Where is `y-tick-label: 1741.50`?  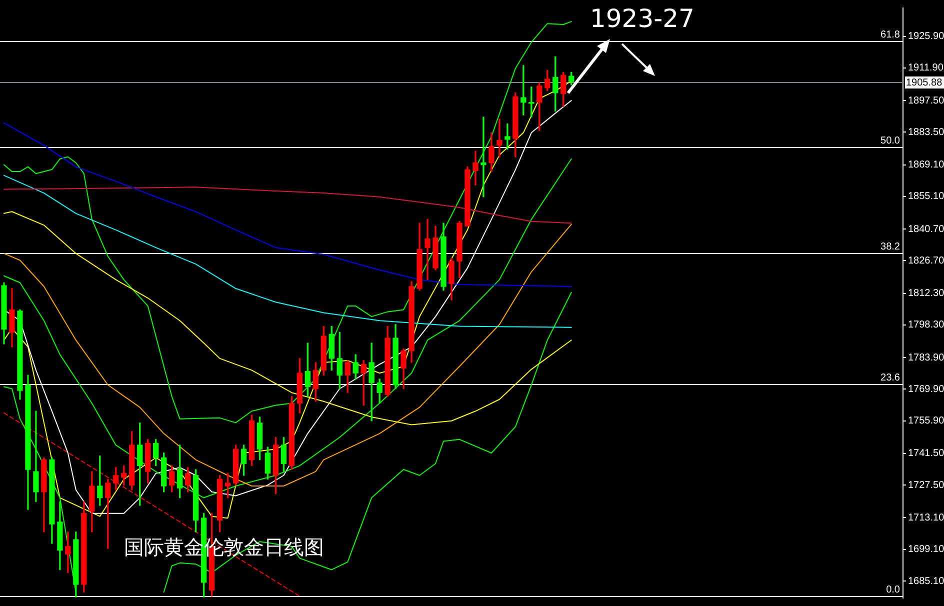
y-tick-label: 1741.50 is located at coordinates (926, 454).